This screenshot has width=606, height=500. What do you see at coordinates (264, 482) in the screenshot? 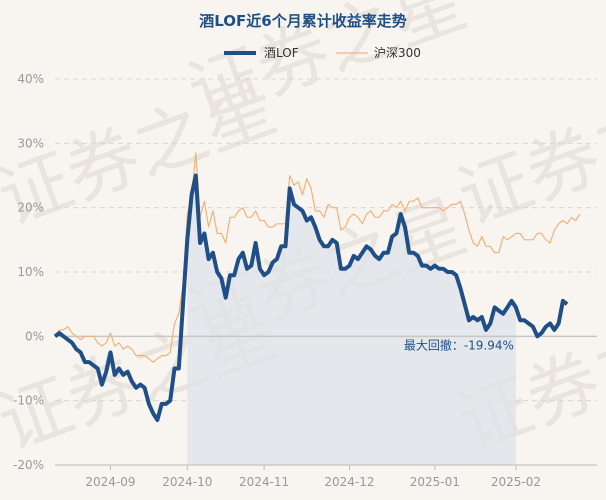
I see `x-tick-label: 2024-11` at bounding box center [264, 482].